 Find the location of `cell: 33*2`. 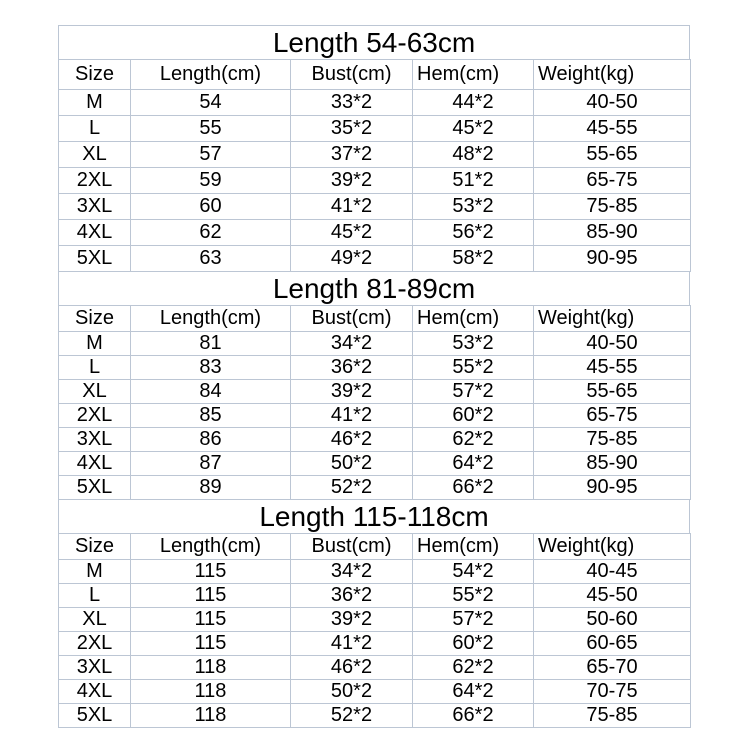

cell: 33*2 is located at coordinates (351, 102).